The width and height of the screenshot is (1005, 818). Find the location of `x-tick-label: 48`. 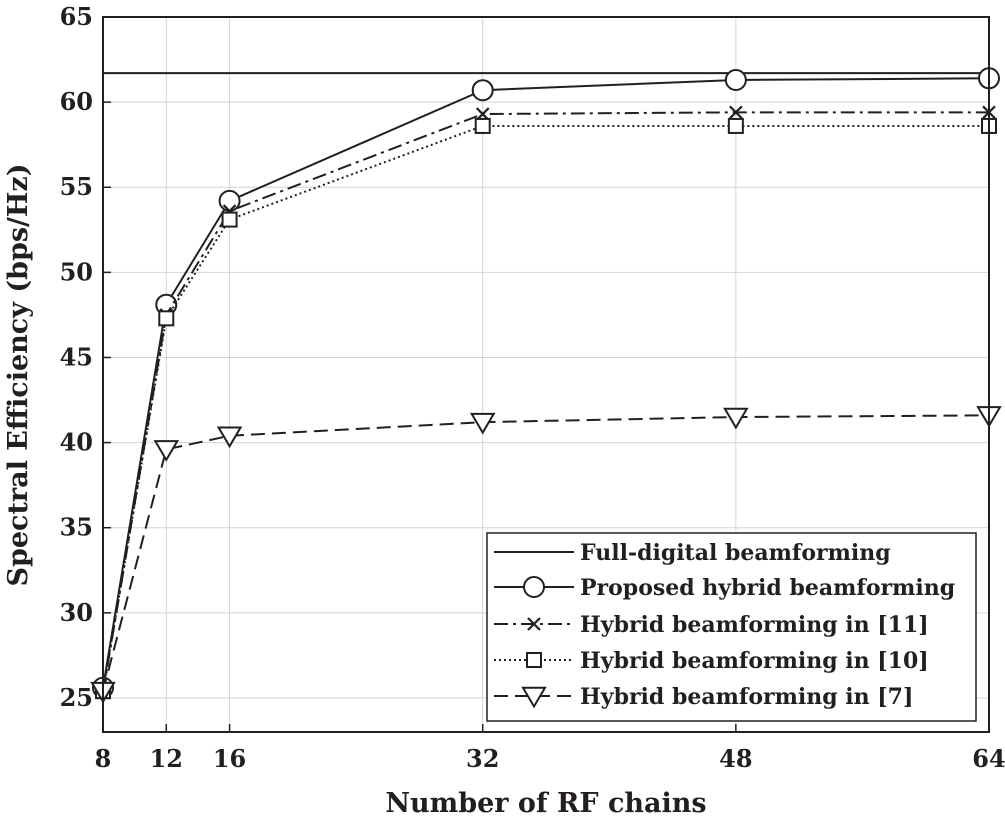

x-tick-label: 48 is located at coordinates (735, 758).